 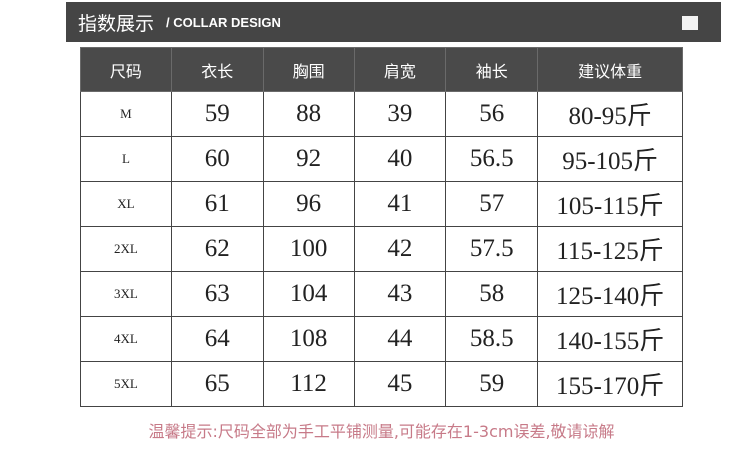 What do you see at coordinates (126, 339) in the screenshot?
I see `size-cell: 4XL` at bounding box center [126, 339].